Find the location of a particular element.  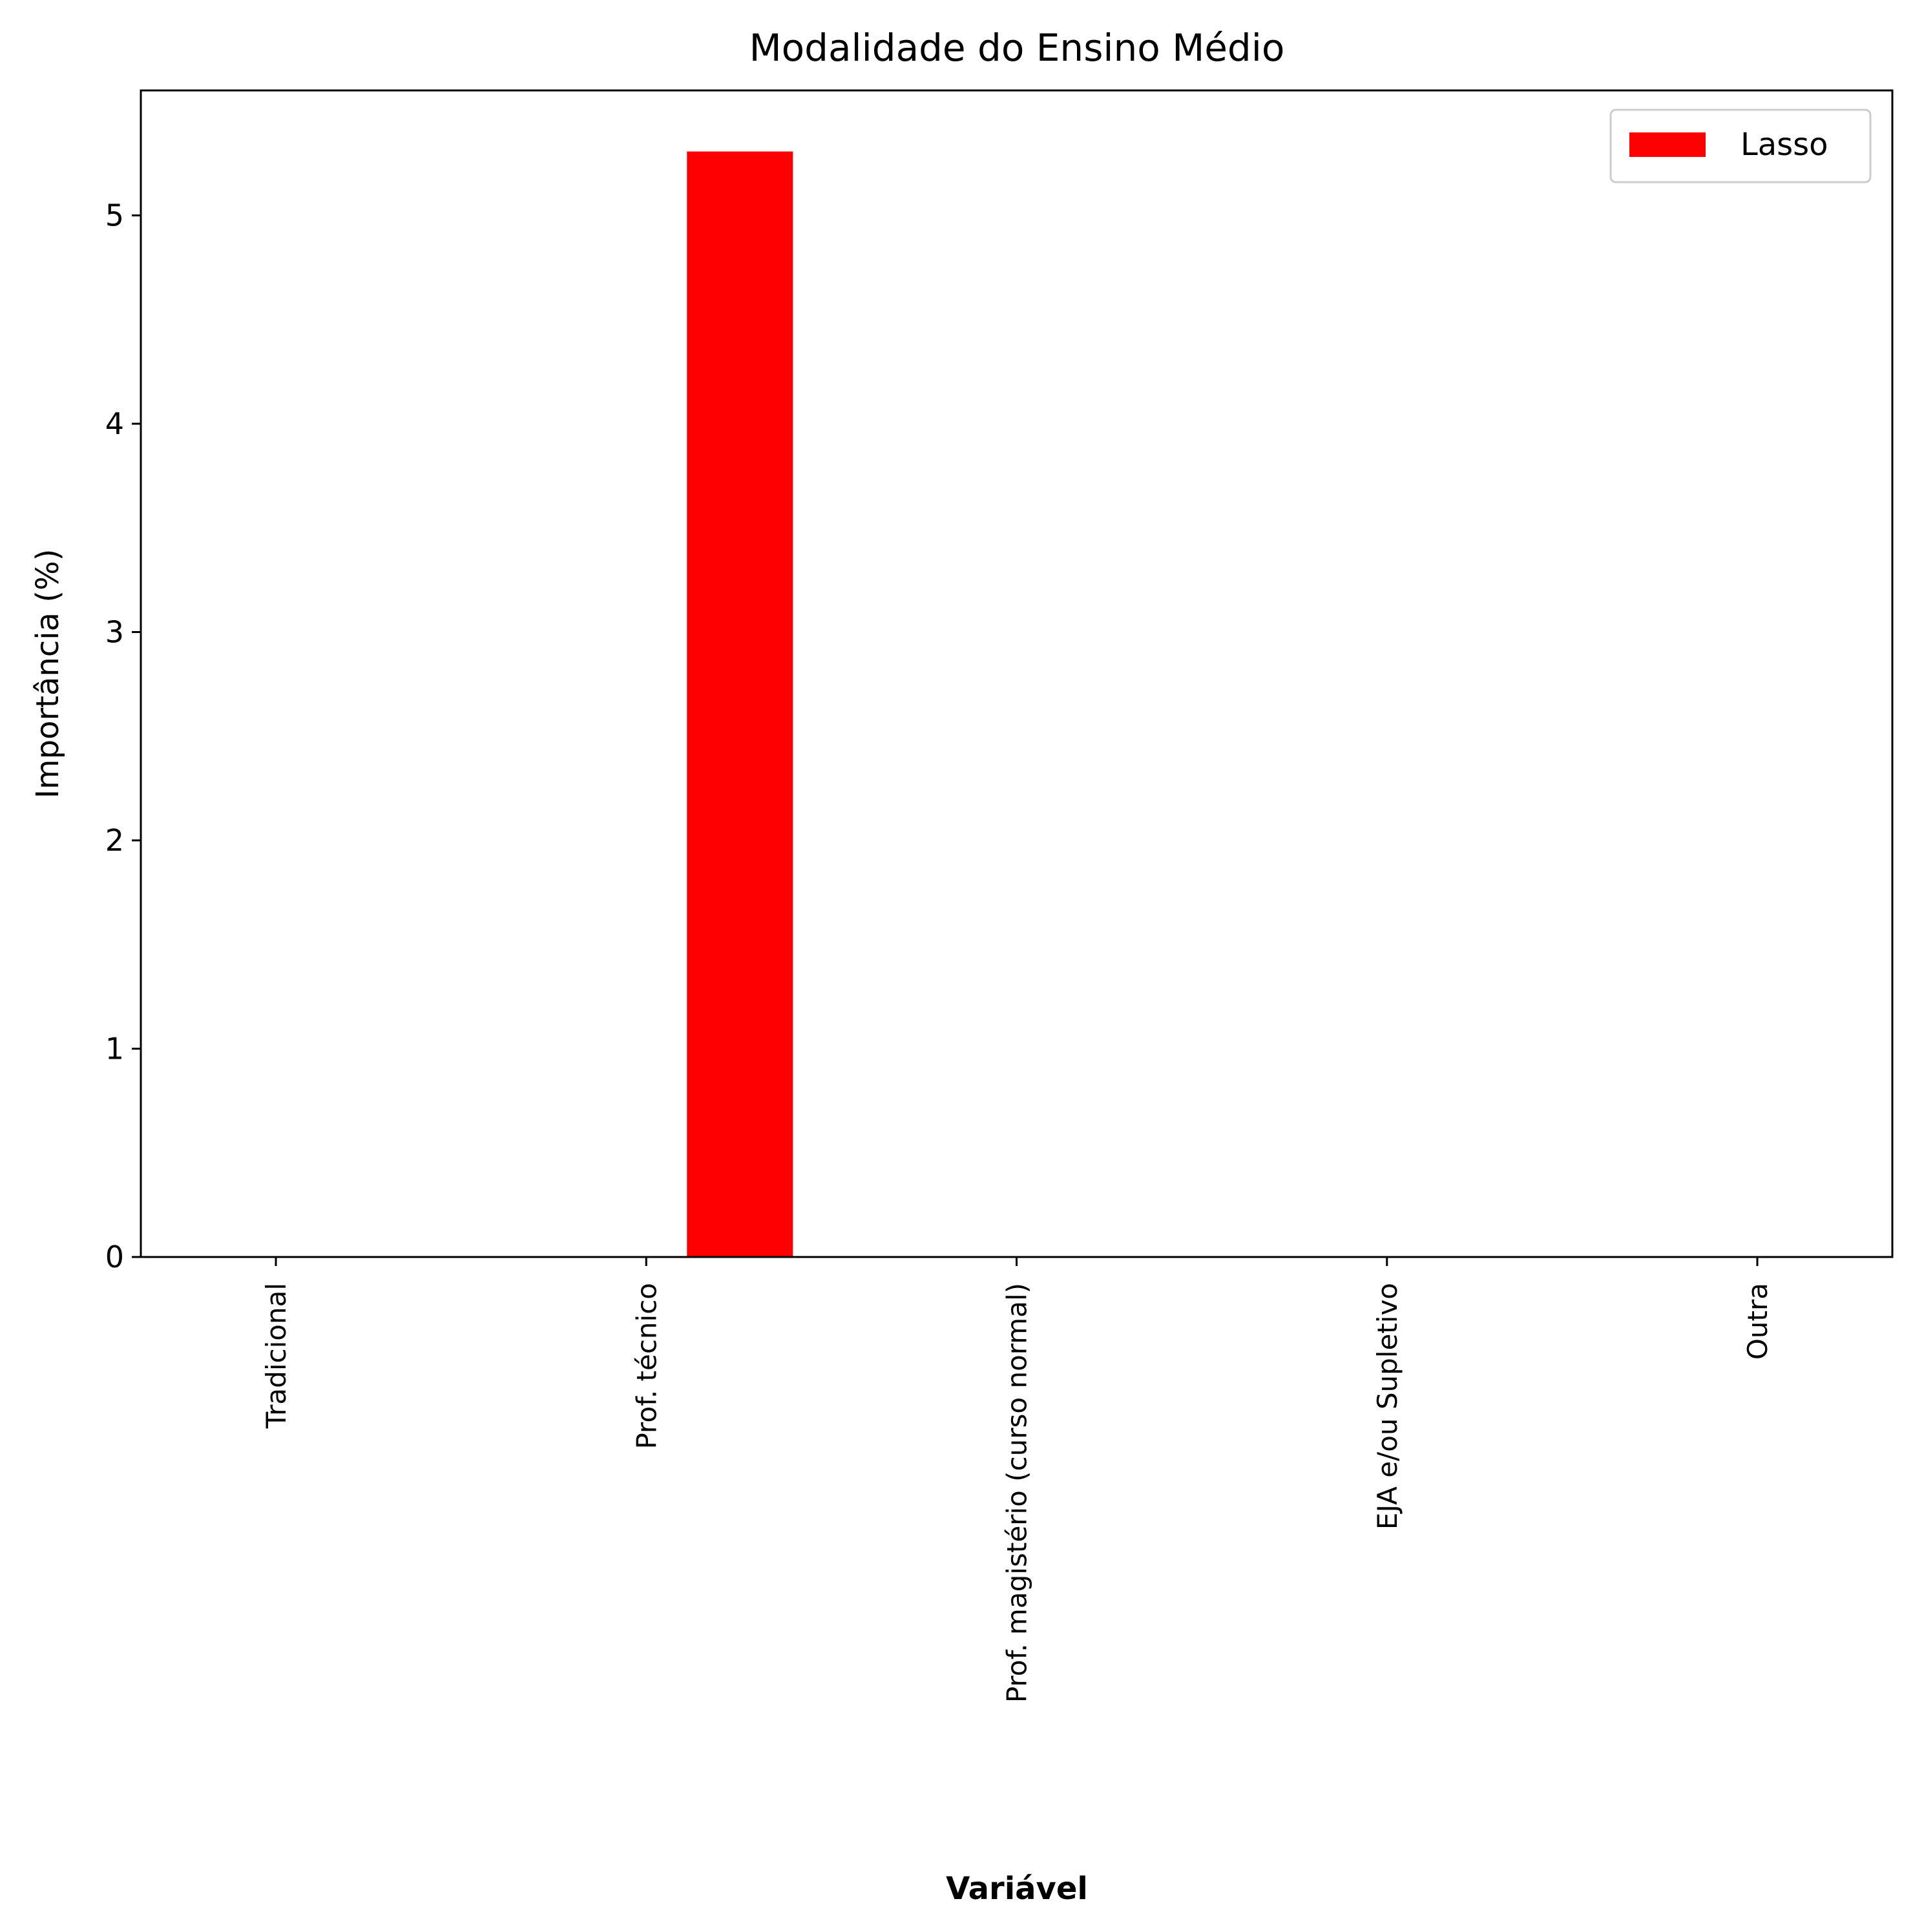

y-tick-label-3: 3 is located at coordinates (114, 632).